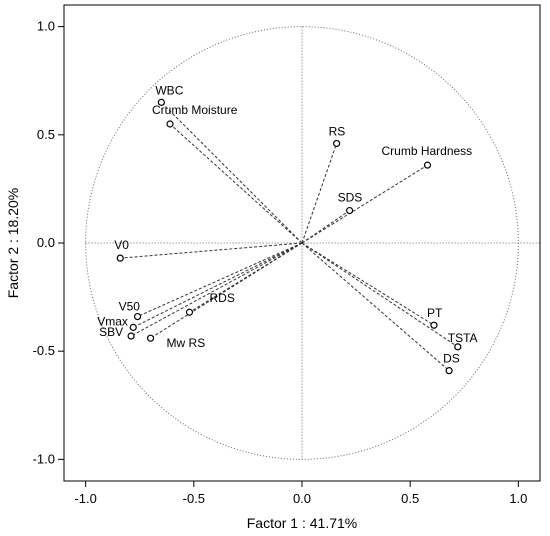 Image resolution: width=550 pixels, height=536 pixels. Describe the element at coordinates (13, 243) in the screenshot. I see `y-axis-title: Factor 2 : 18.20%` at that location.